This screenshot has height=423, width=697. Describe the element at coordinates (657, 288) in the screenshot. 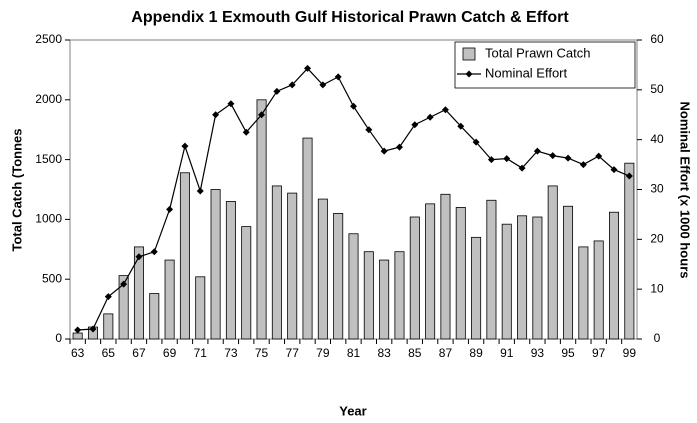

I see `y2-tick-label: 10` at that location.